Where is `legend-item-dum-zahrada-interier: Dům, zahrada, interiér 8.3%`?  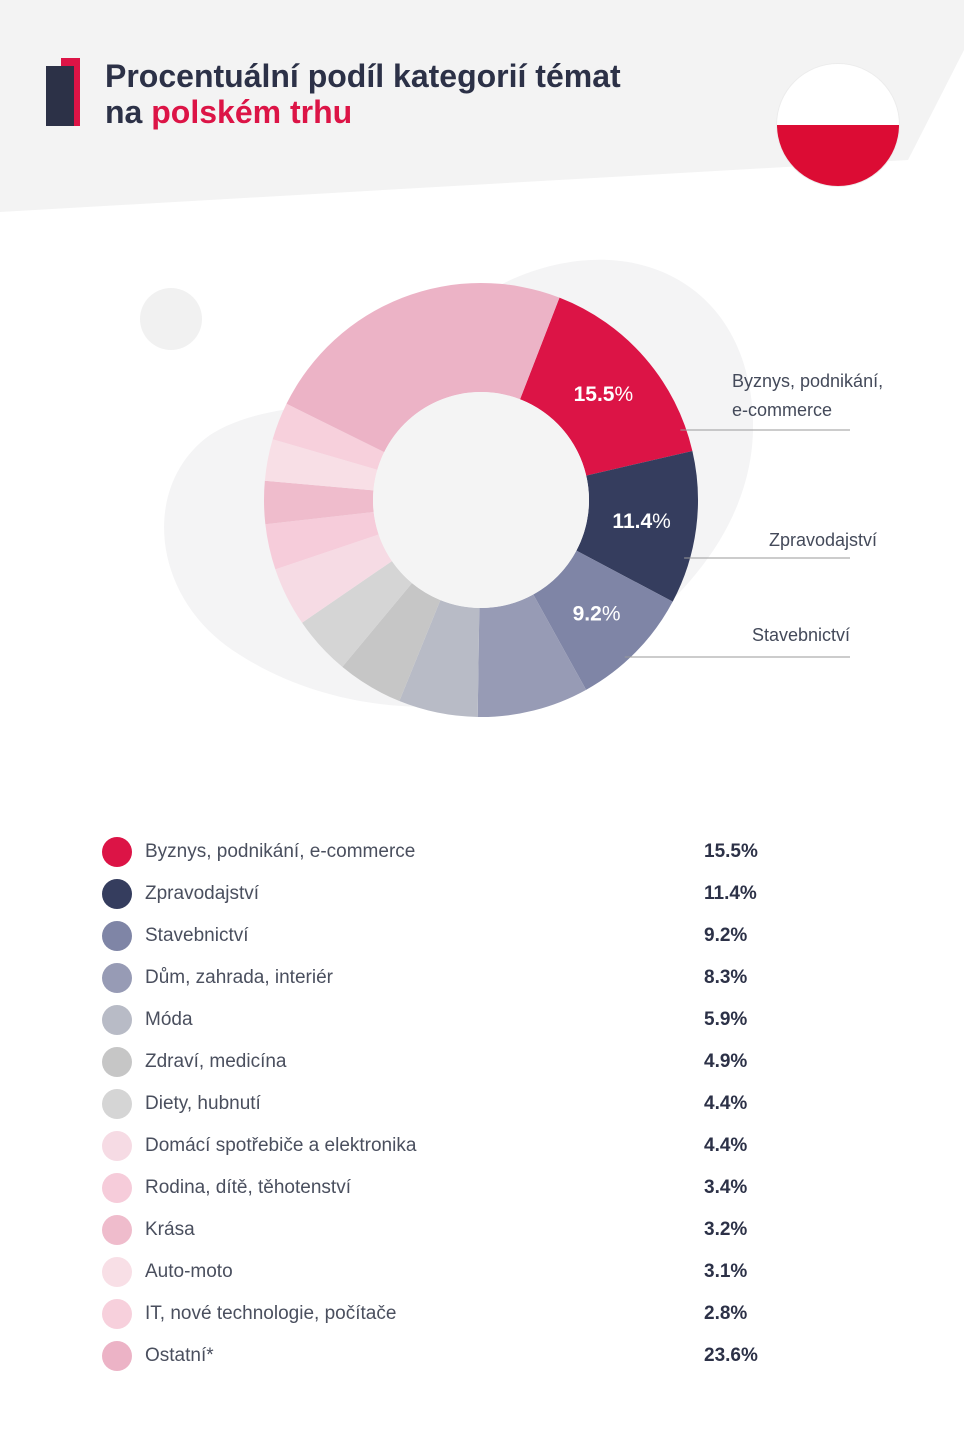
legend-item-dum-zahrada-interier: Dům, zahrada, interiér 8.3% is located at coordinates (452, 982).